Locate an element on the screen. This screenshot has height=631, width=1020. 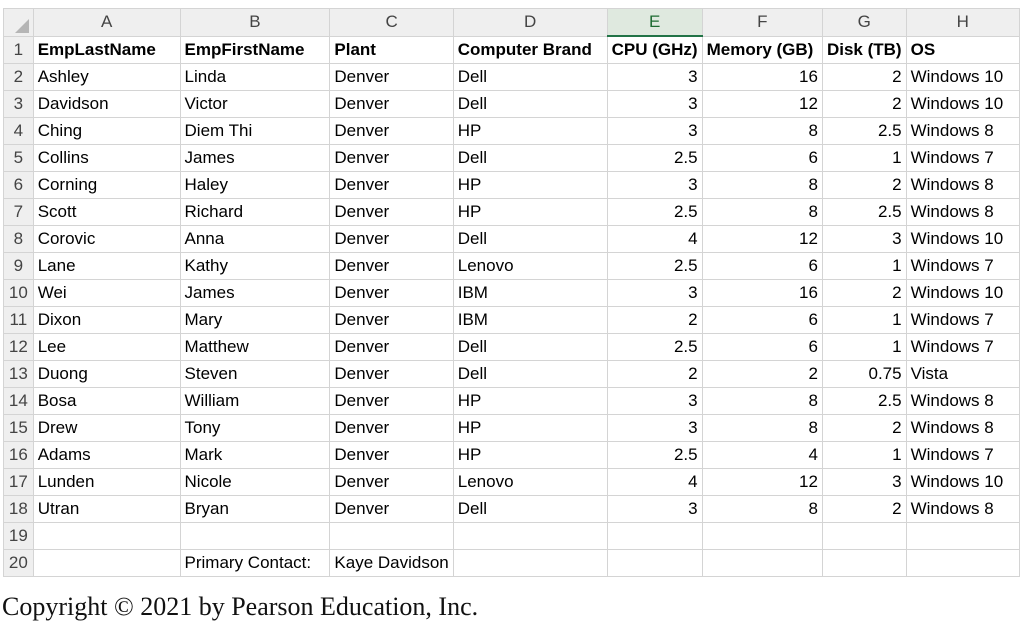
cell-d10: IBM is located at coordinates (530, 293).